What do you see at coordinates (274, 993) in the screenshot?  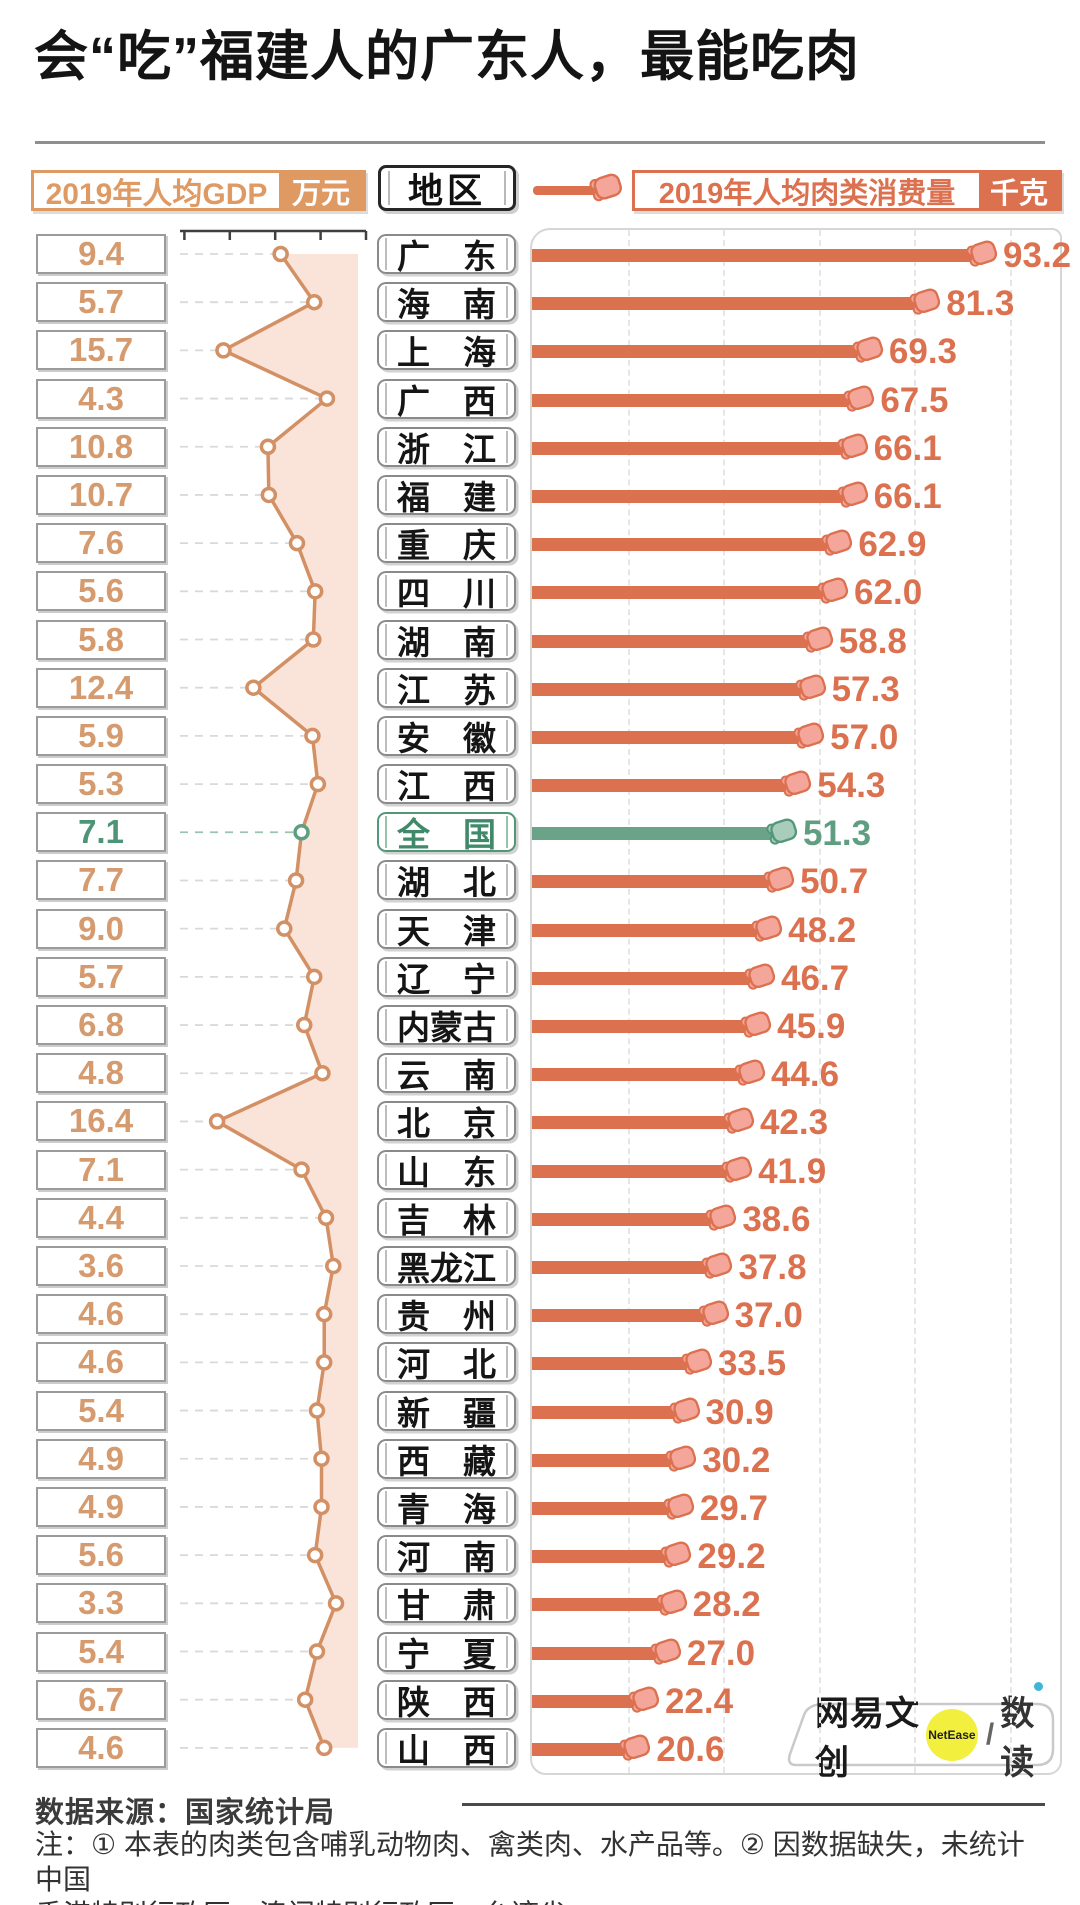 I see `gdp-line-chart` at bounding box center [274, 993].